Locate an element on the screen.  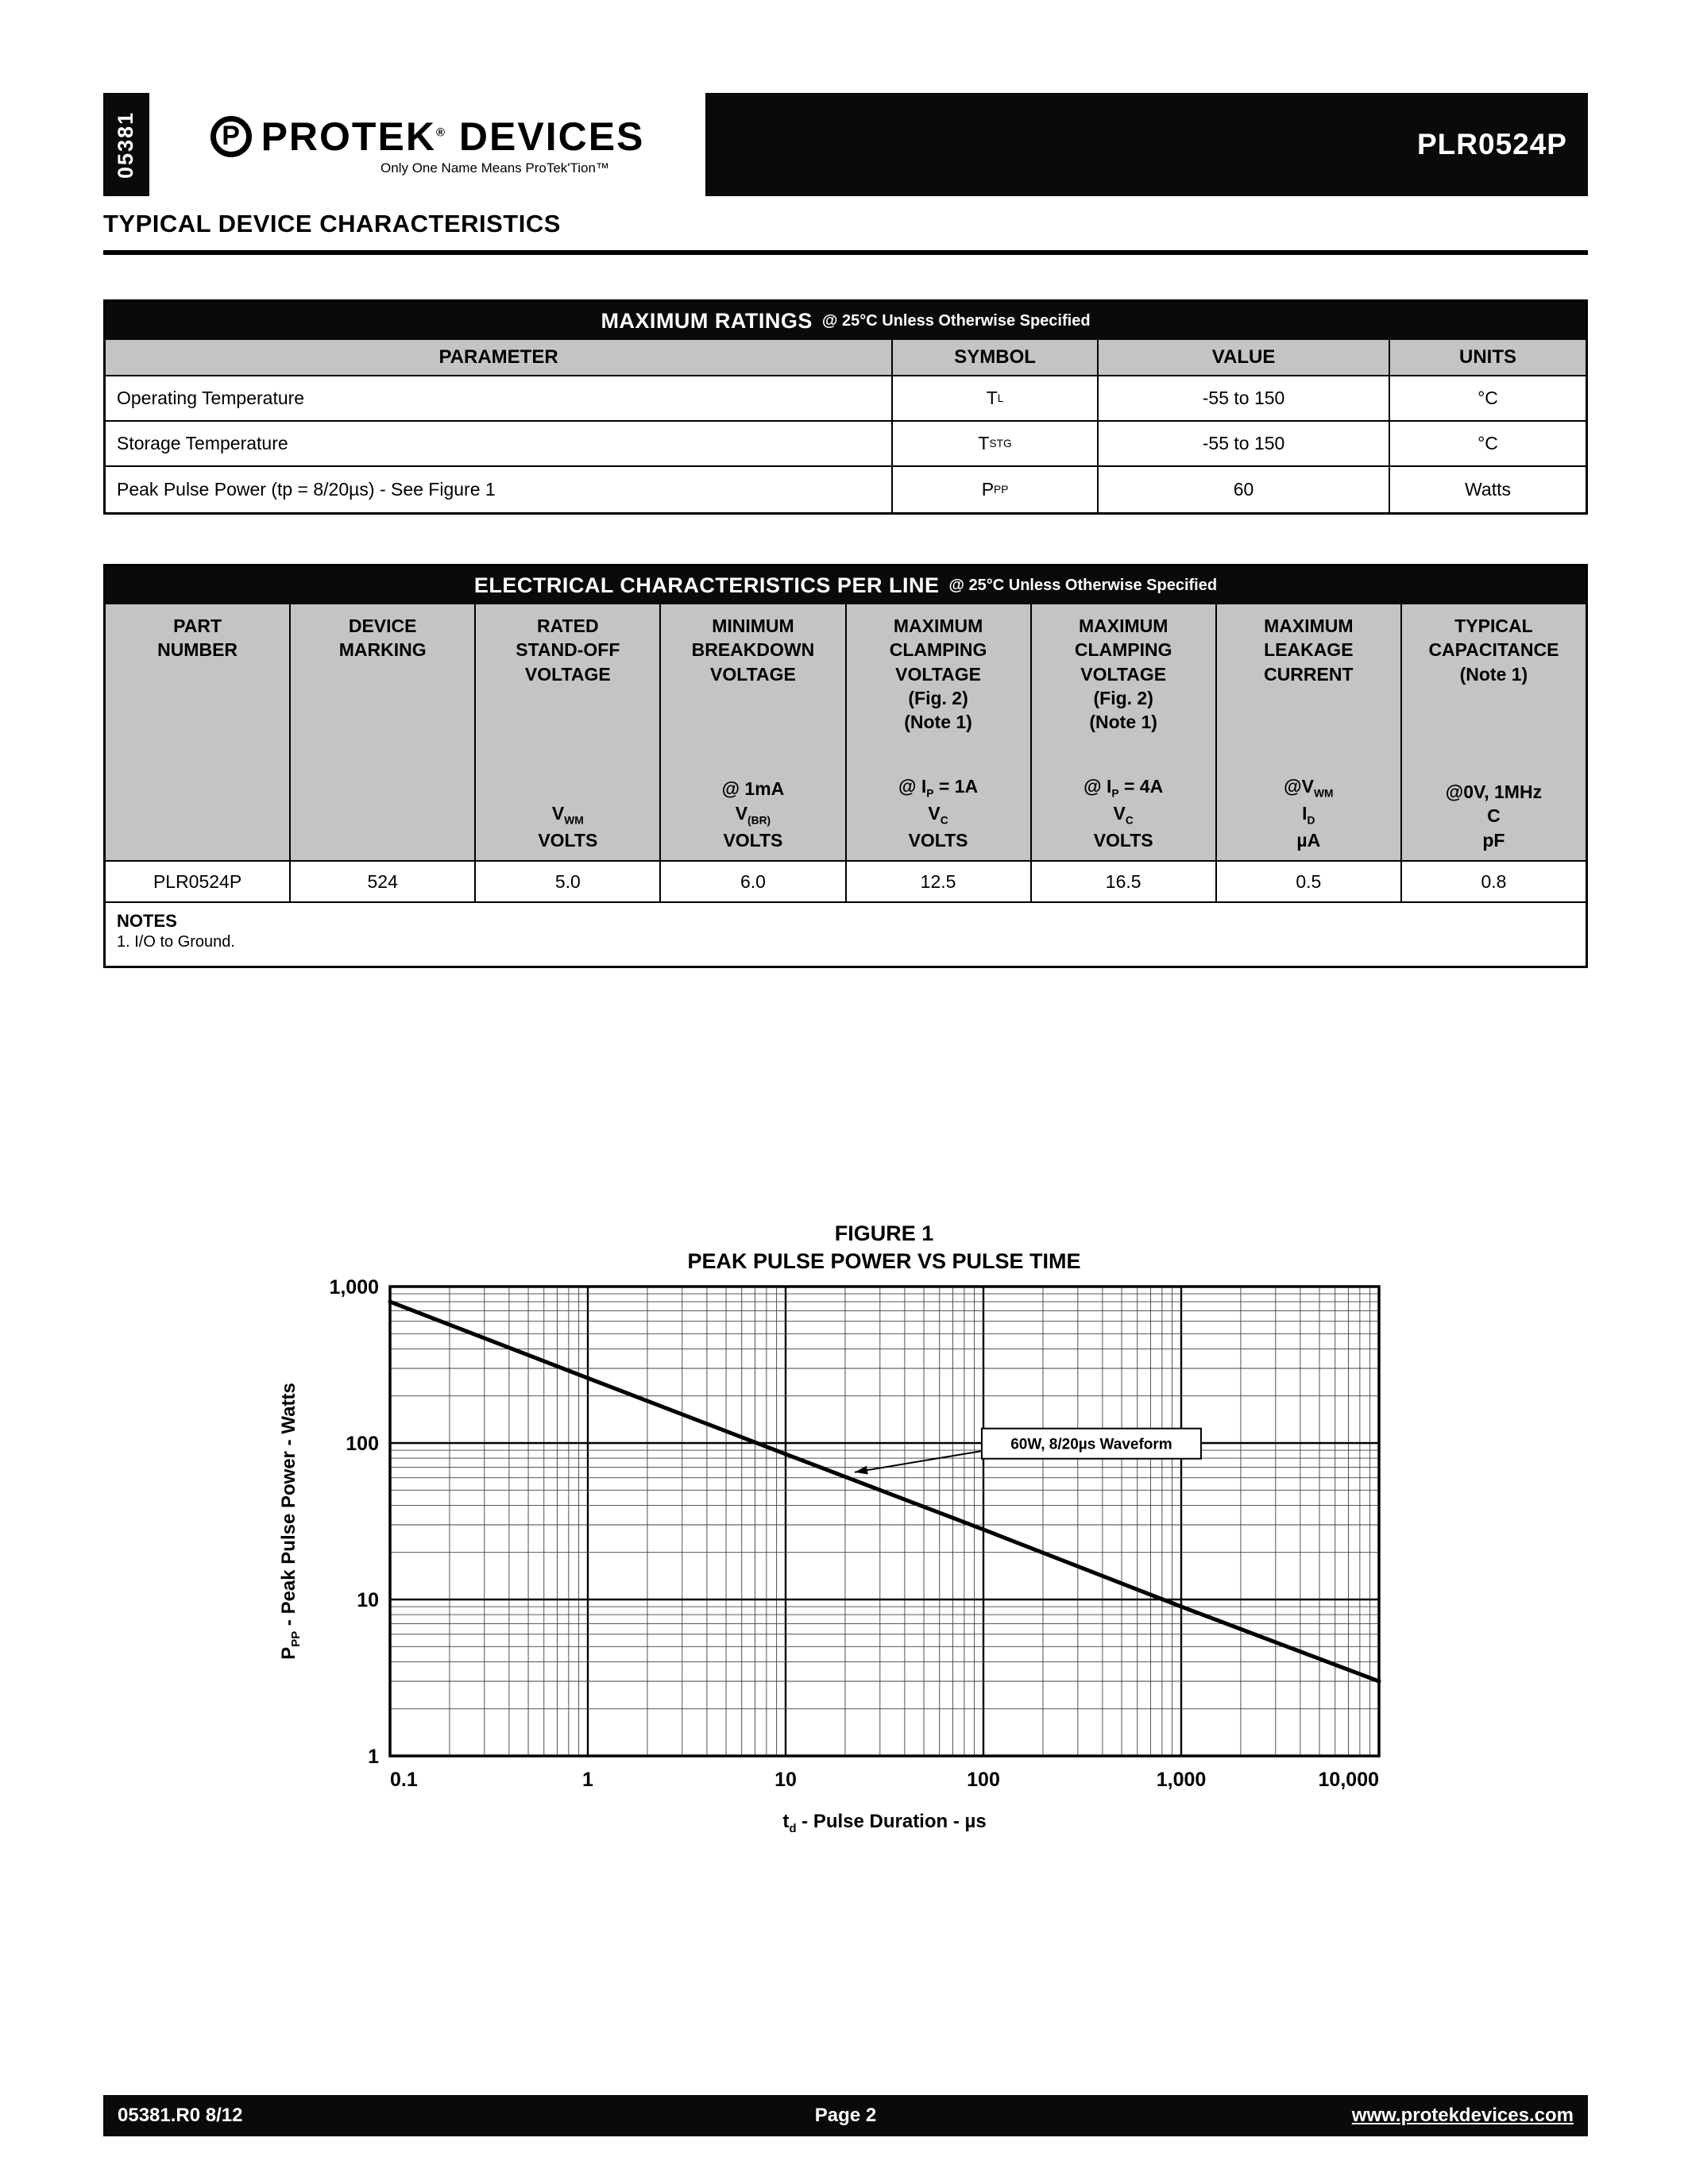
svg-text: 0.1 is located at coordinates (404, 1780).